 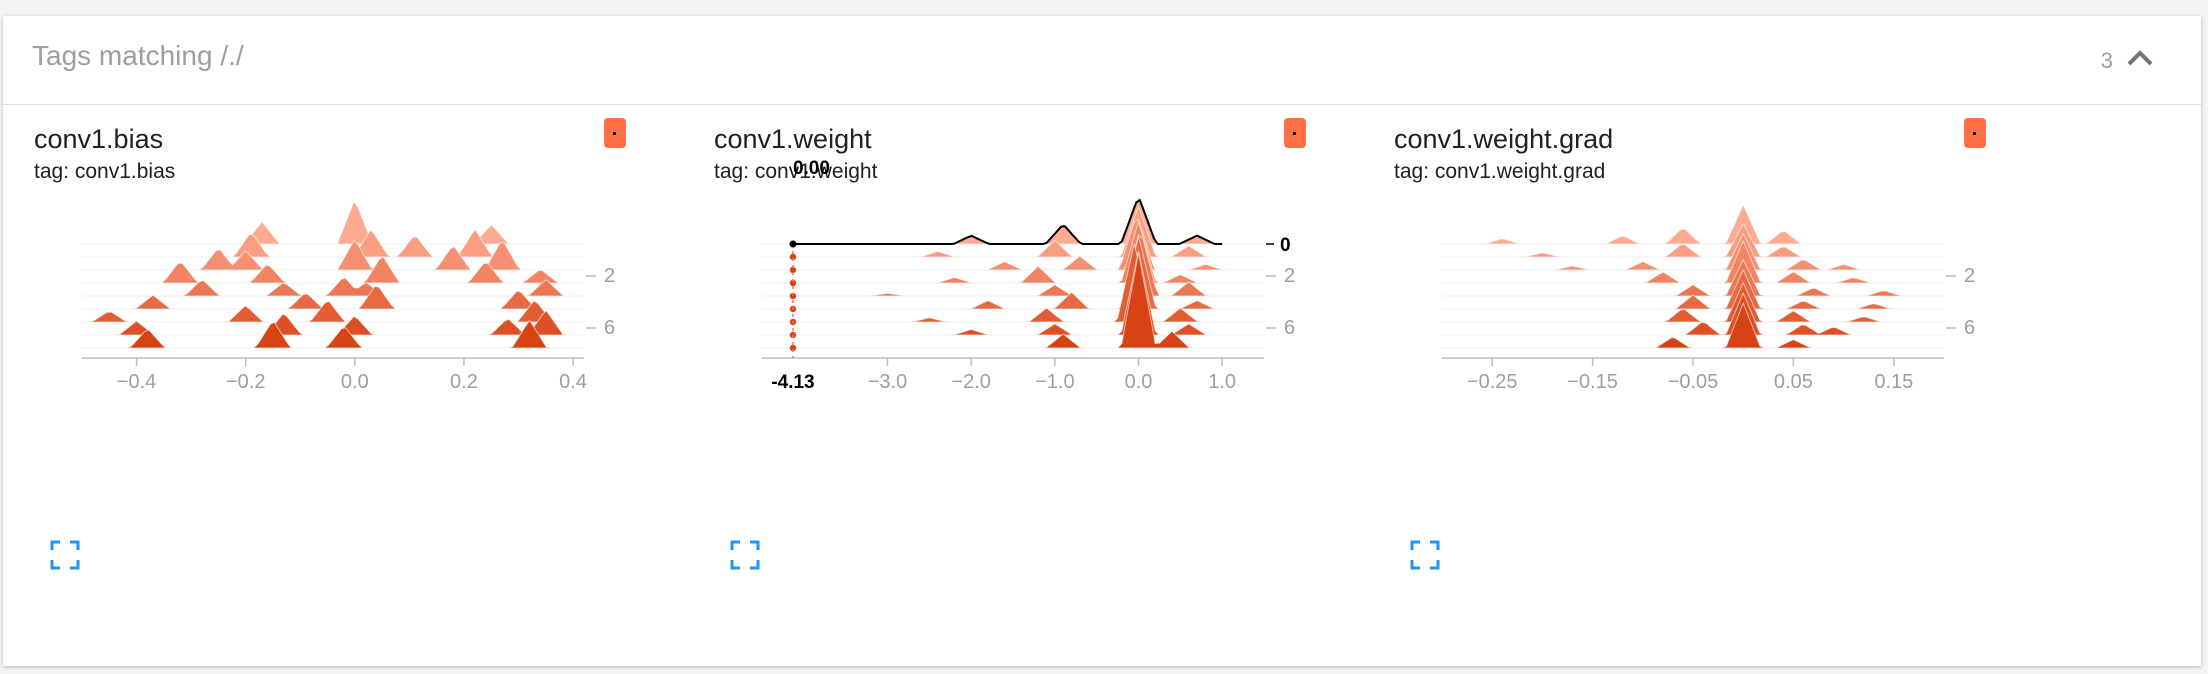 I want to click on hover-x-label: -4.13, so click(x=792, y=382).